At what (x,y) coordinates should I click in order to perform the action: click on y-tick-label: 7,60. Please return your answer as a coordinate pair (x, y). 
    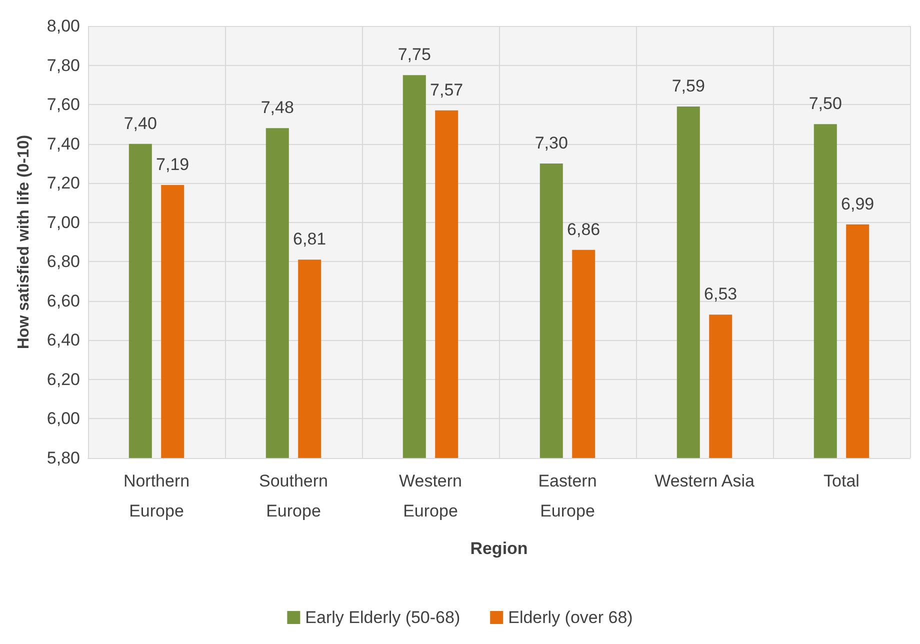
    Looking at the image, I should click on (63, 104).